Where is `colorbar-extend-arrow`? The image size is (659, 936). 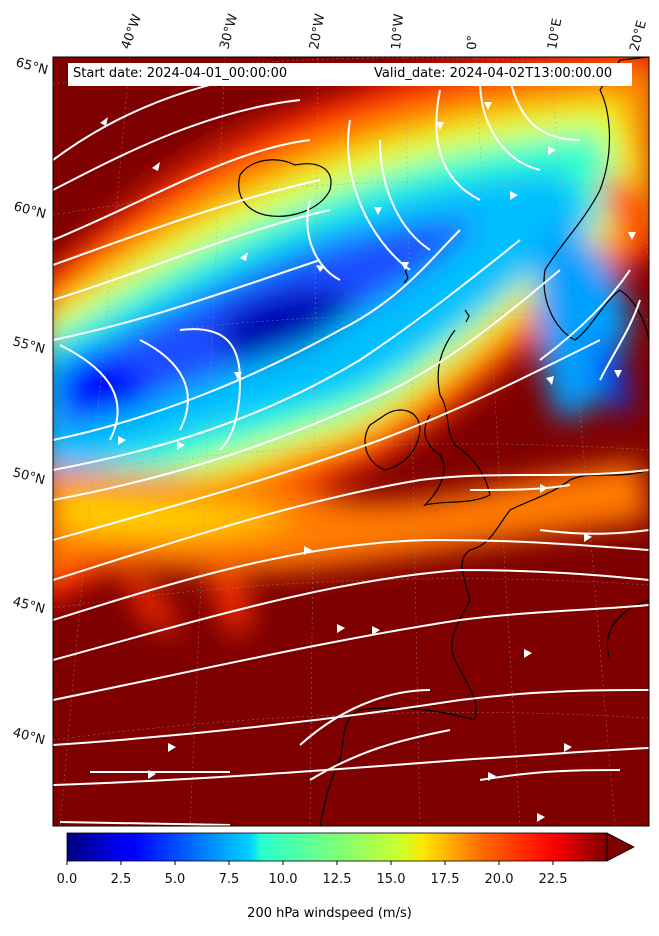
colorbar-extend-arrow is located at coordinates (620, 847).